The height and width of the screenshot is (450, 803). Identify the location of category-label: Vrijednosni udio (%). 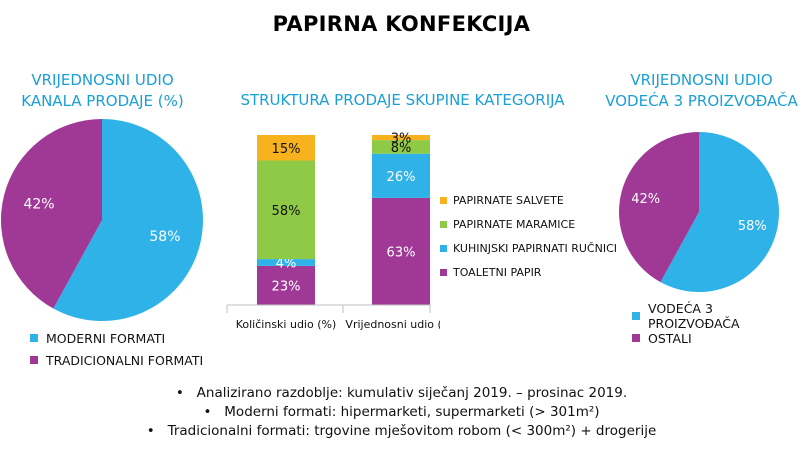
(392, 324).